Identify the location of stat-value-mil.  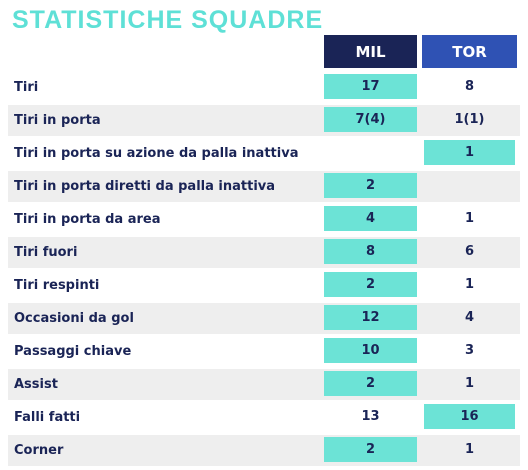
(370, 152).